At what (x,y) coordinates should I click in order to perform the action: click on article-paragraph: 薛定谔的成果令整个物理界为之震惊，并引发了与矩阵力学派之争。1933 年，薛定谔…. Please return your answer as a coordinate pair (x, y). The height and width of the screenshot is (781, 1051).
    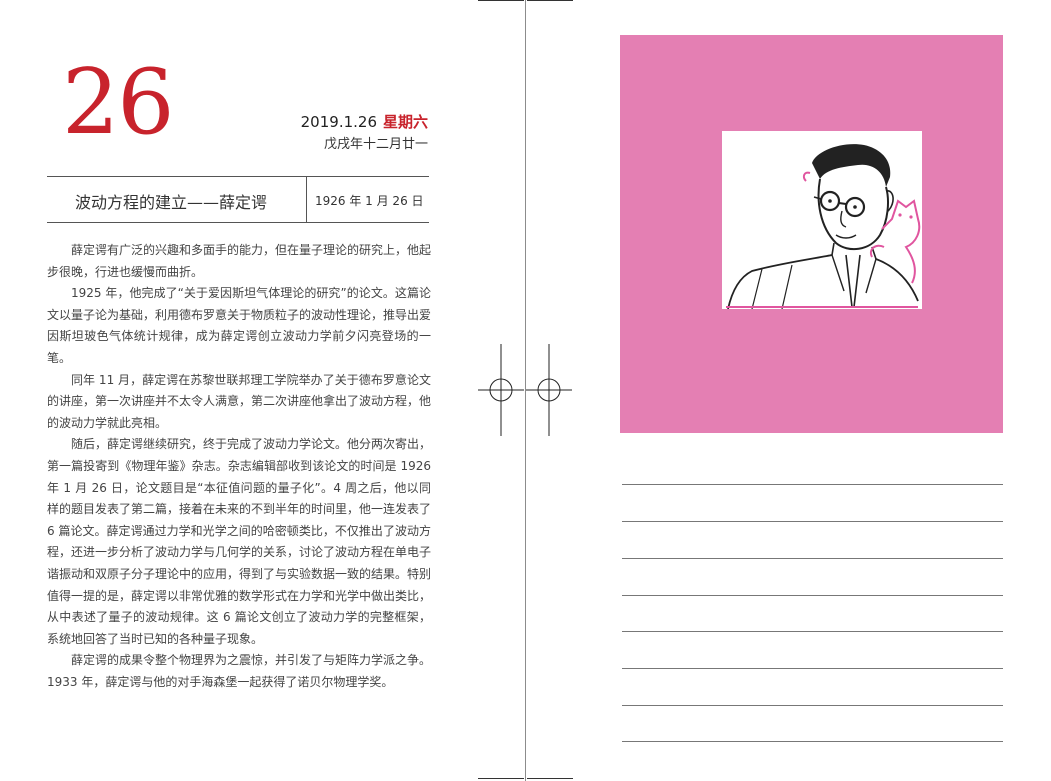
    Looking at the image, I should click on (239, 671).